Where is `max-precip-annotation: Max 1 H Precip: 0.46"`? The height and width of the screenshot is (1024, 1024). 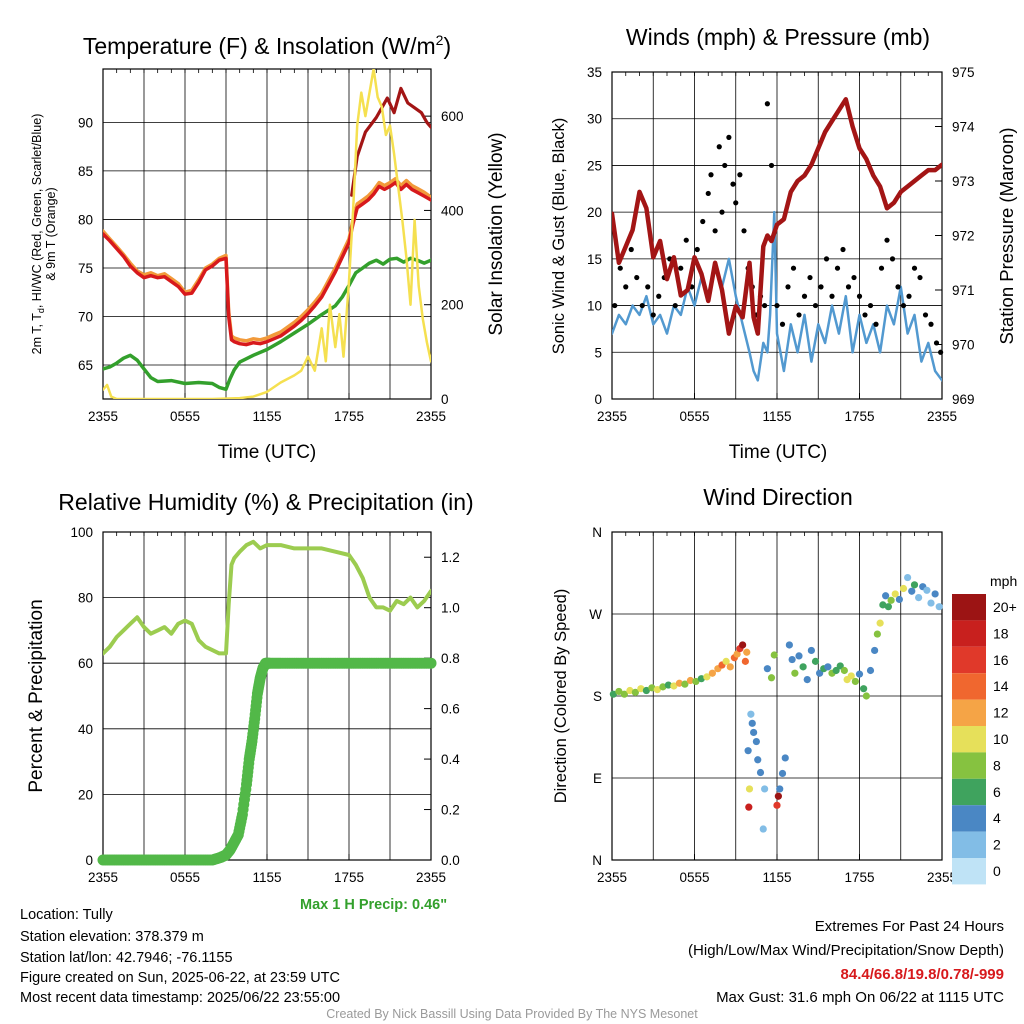
max-precip-annotation: Max 1 H Precip: 0.46" is located at coordinates (374, 905).